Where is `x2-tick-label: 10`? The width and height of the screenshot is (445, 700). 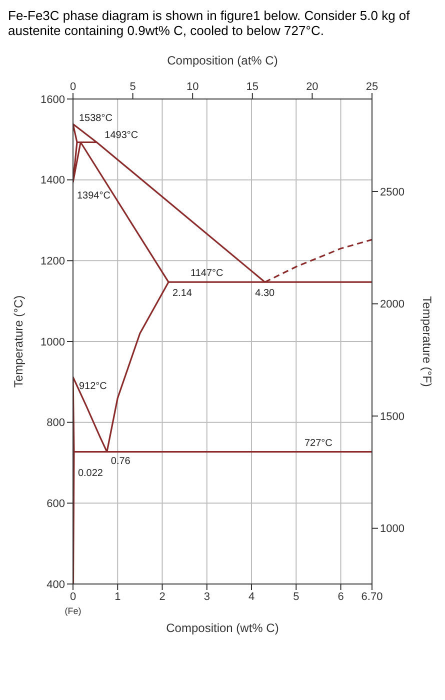 x2-tick-label: 10 is located at coordinates (192, 87).